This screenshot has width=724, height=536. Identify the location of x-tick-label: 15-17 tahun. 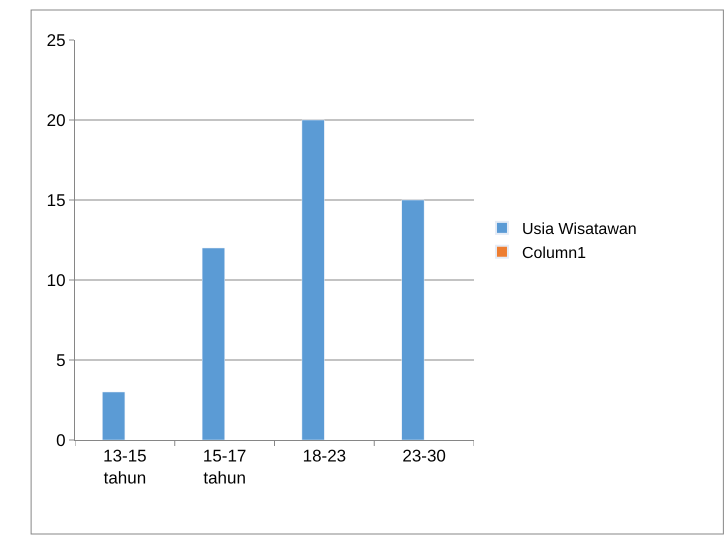
(224, 467).